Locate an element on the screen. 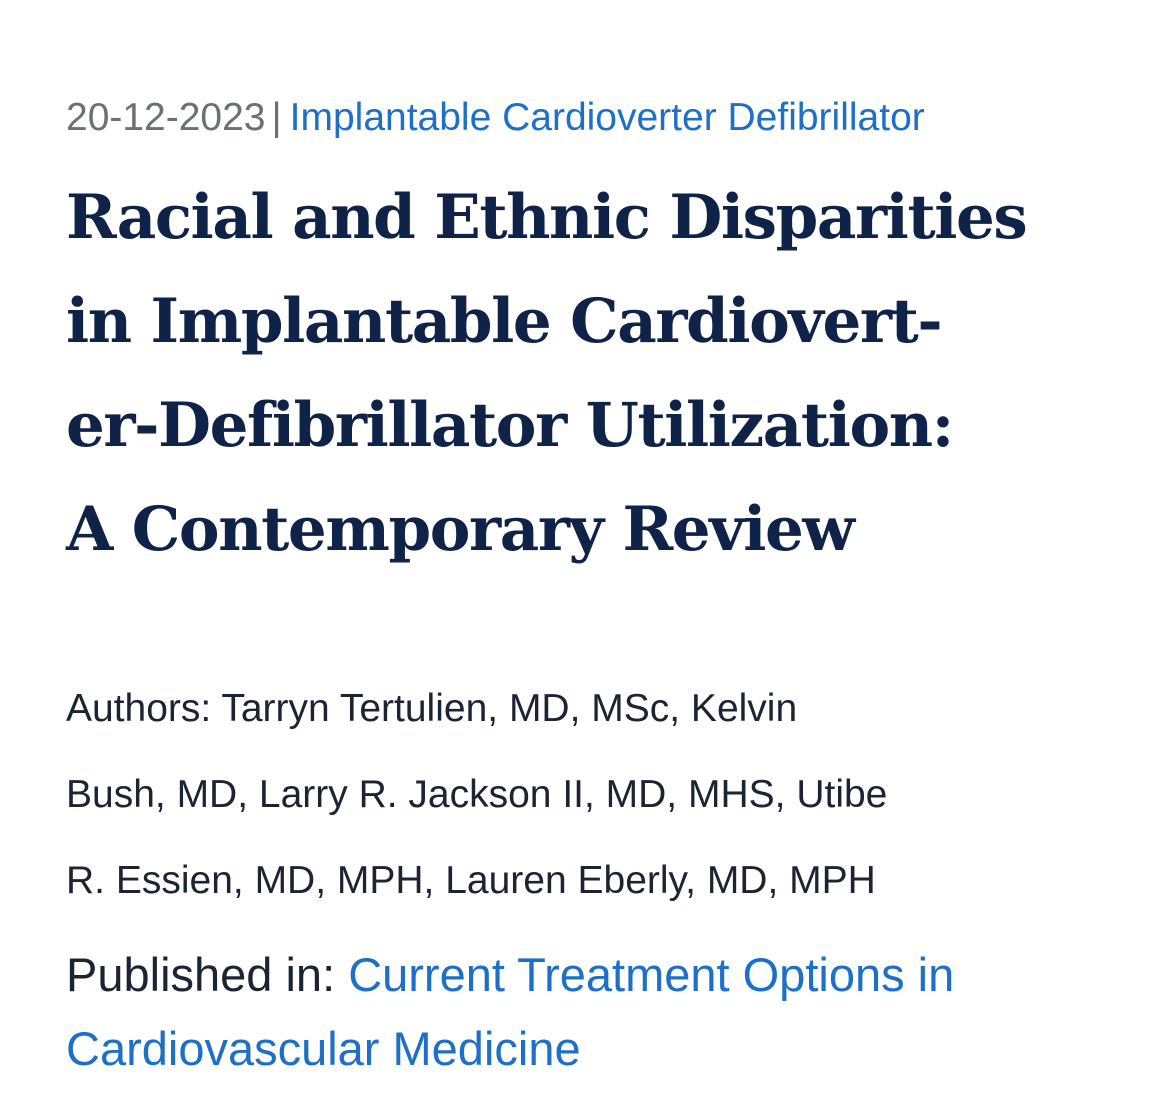 The height and width of the screenshot is (1113, 1170). title-line: A Contemporary Review is located at coordinates (460, 529).